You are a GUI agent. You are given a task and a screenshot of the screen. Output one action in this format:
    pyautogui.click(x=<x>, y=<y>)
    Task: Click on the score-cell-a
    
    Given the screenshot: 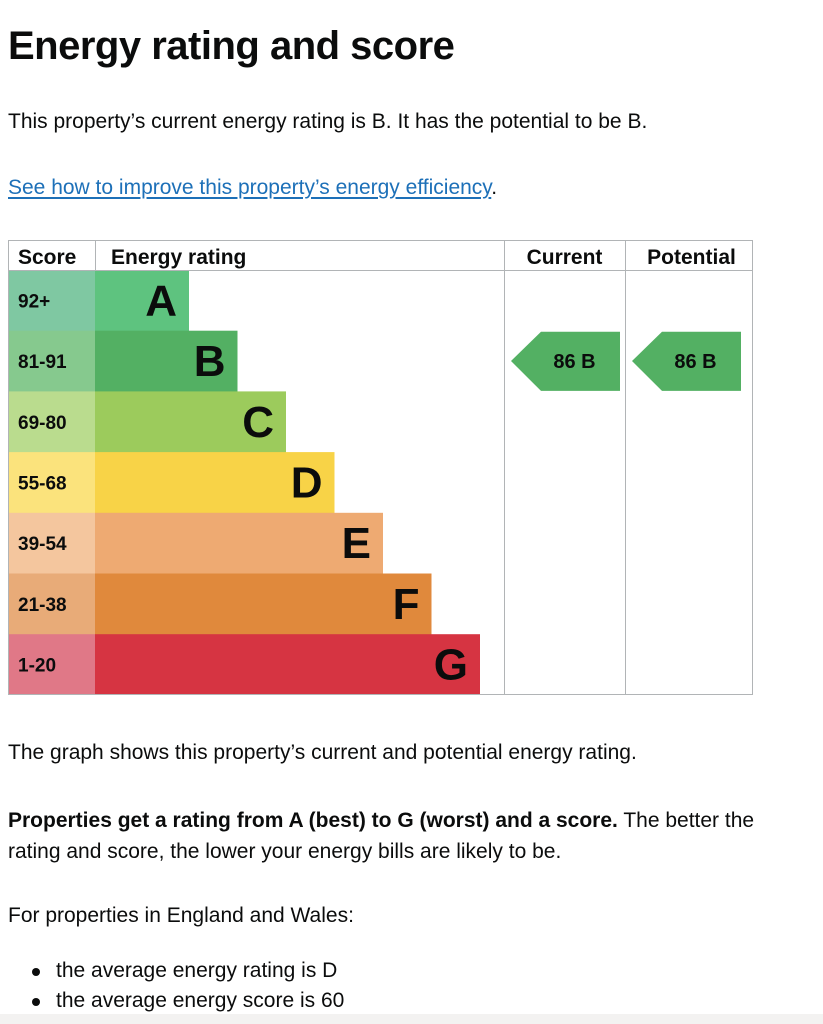 What is the action you would take?
    pyautogui.click(x=51, y=301)
    